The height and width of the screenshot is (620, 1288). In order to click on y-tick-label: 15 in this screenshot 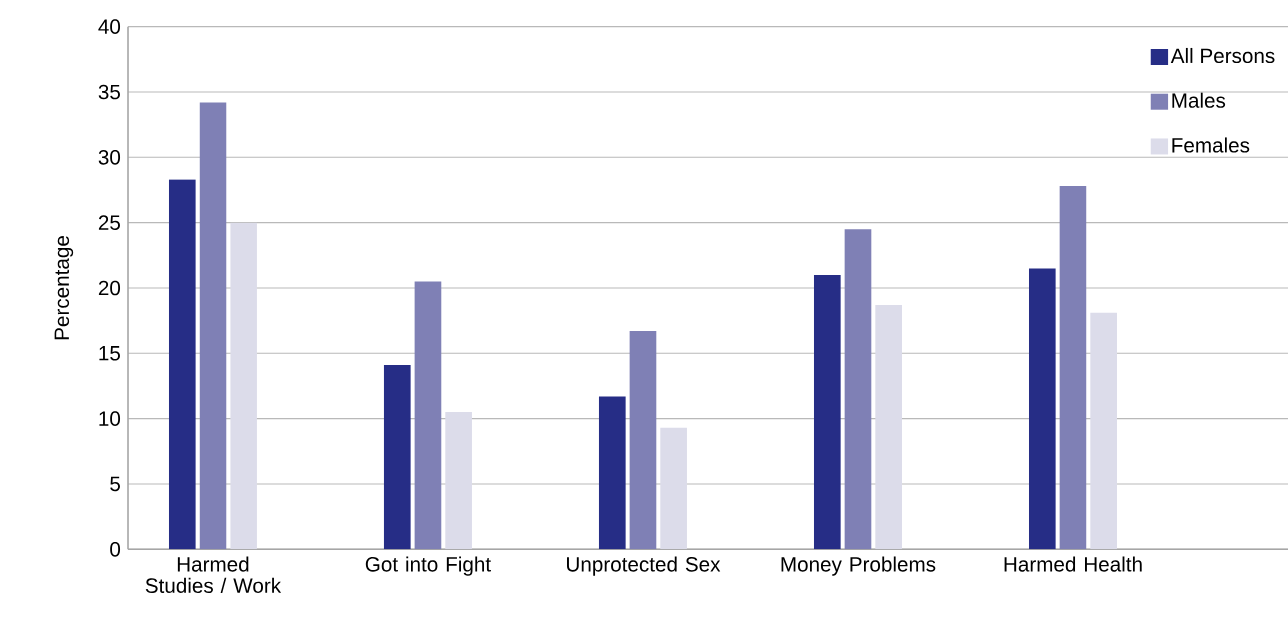, I will do `click(109, 353)`.